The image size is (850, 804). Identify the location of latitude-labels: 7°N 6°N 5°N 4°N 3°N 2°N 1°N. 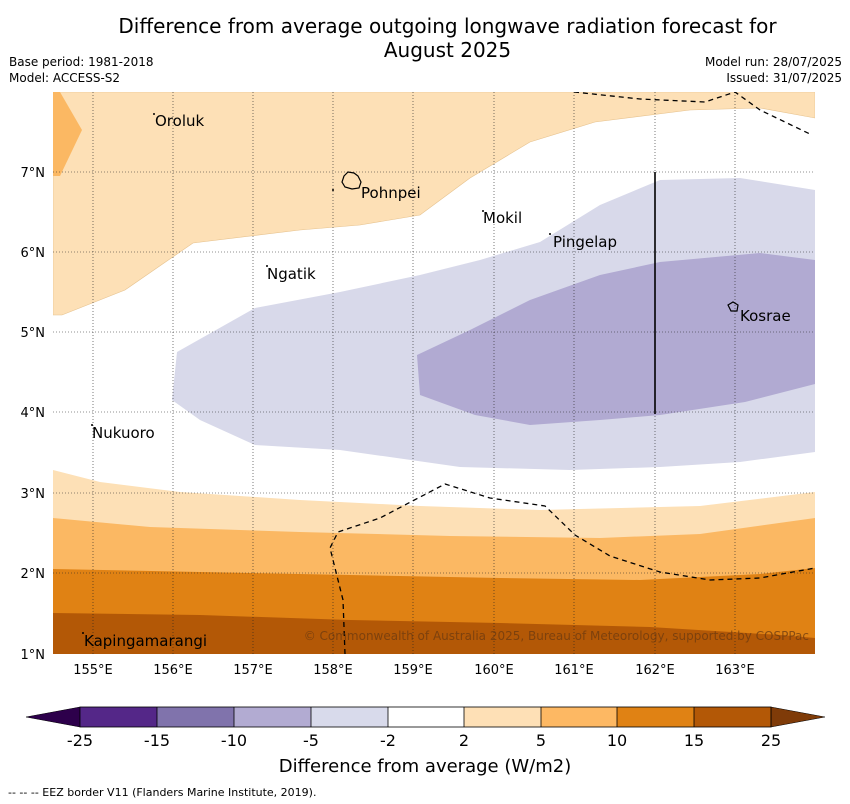
(33, 414).